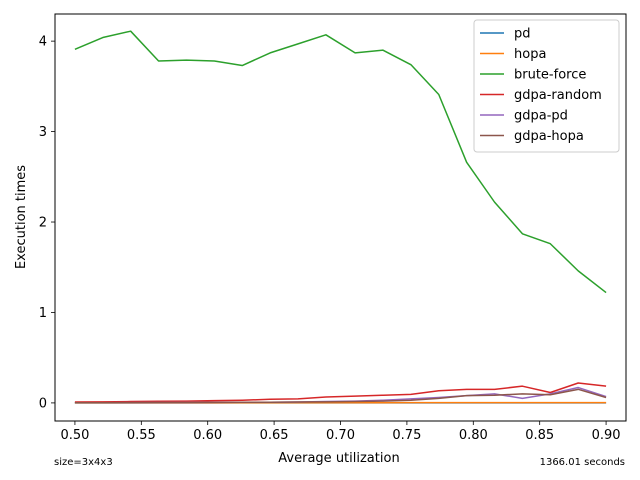  What do you see at coordinates (606, 435) in the screenshot?
I see `x-tick-label: 0.90` at bounding box center [606, 435].